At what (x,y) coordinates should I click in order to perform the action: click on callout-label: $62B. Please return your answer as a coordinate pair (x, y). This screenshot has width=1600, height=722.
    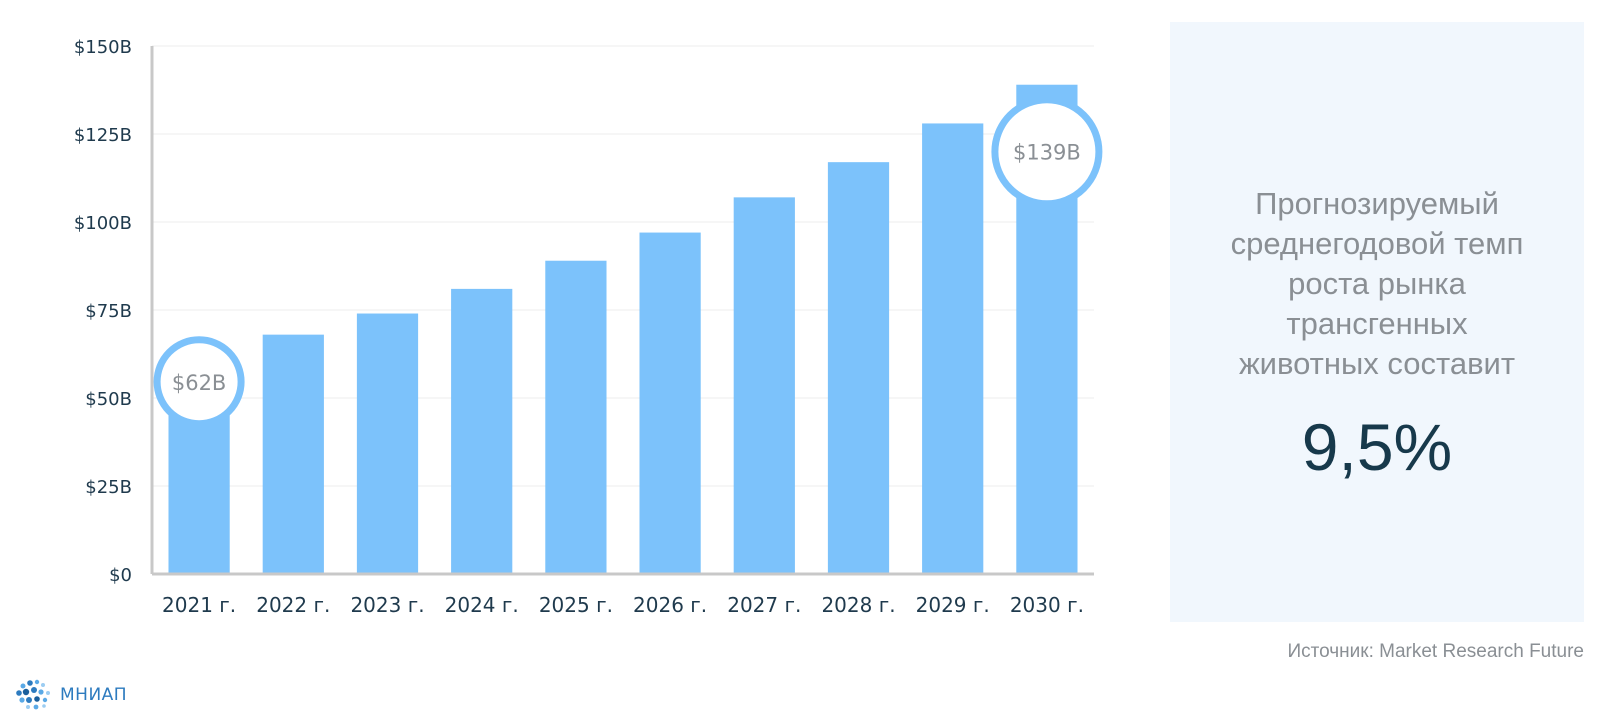
    Looking at the image, I should click on (199, 383).